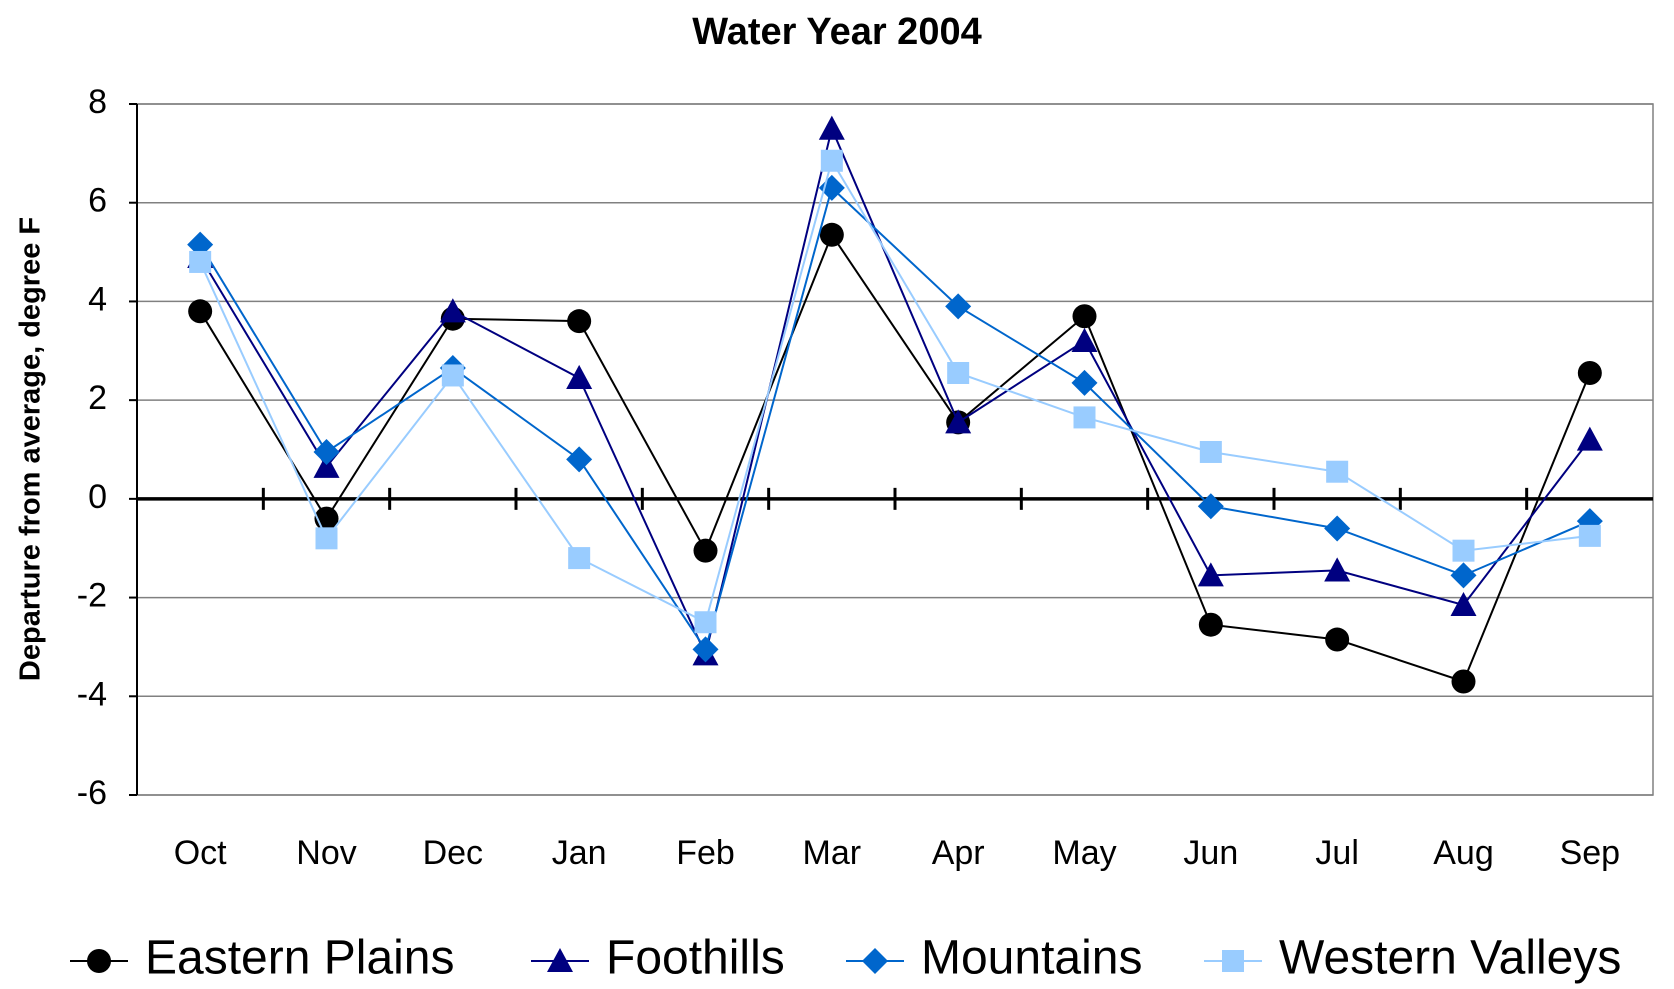  What do you see at coordinates (300, 958) in the screenshot?
I see `legend-label: Eastern Plains` at bounding box center [300, 958].